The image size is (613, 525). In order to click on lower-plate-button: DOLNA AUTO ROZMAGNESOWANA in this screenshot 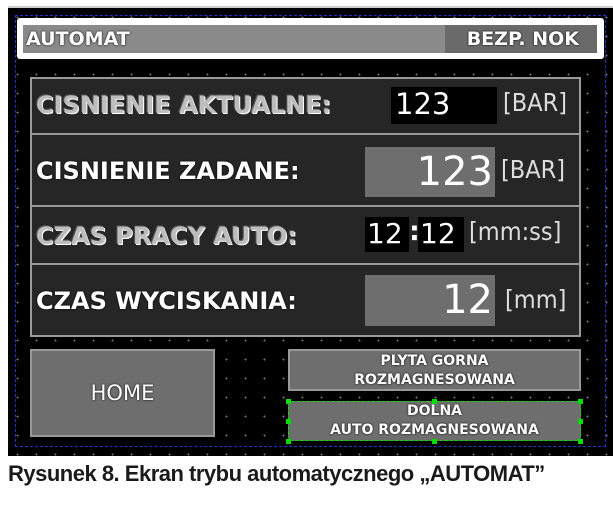, I will do `click(434, 421)`.